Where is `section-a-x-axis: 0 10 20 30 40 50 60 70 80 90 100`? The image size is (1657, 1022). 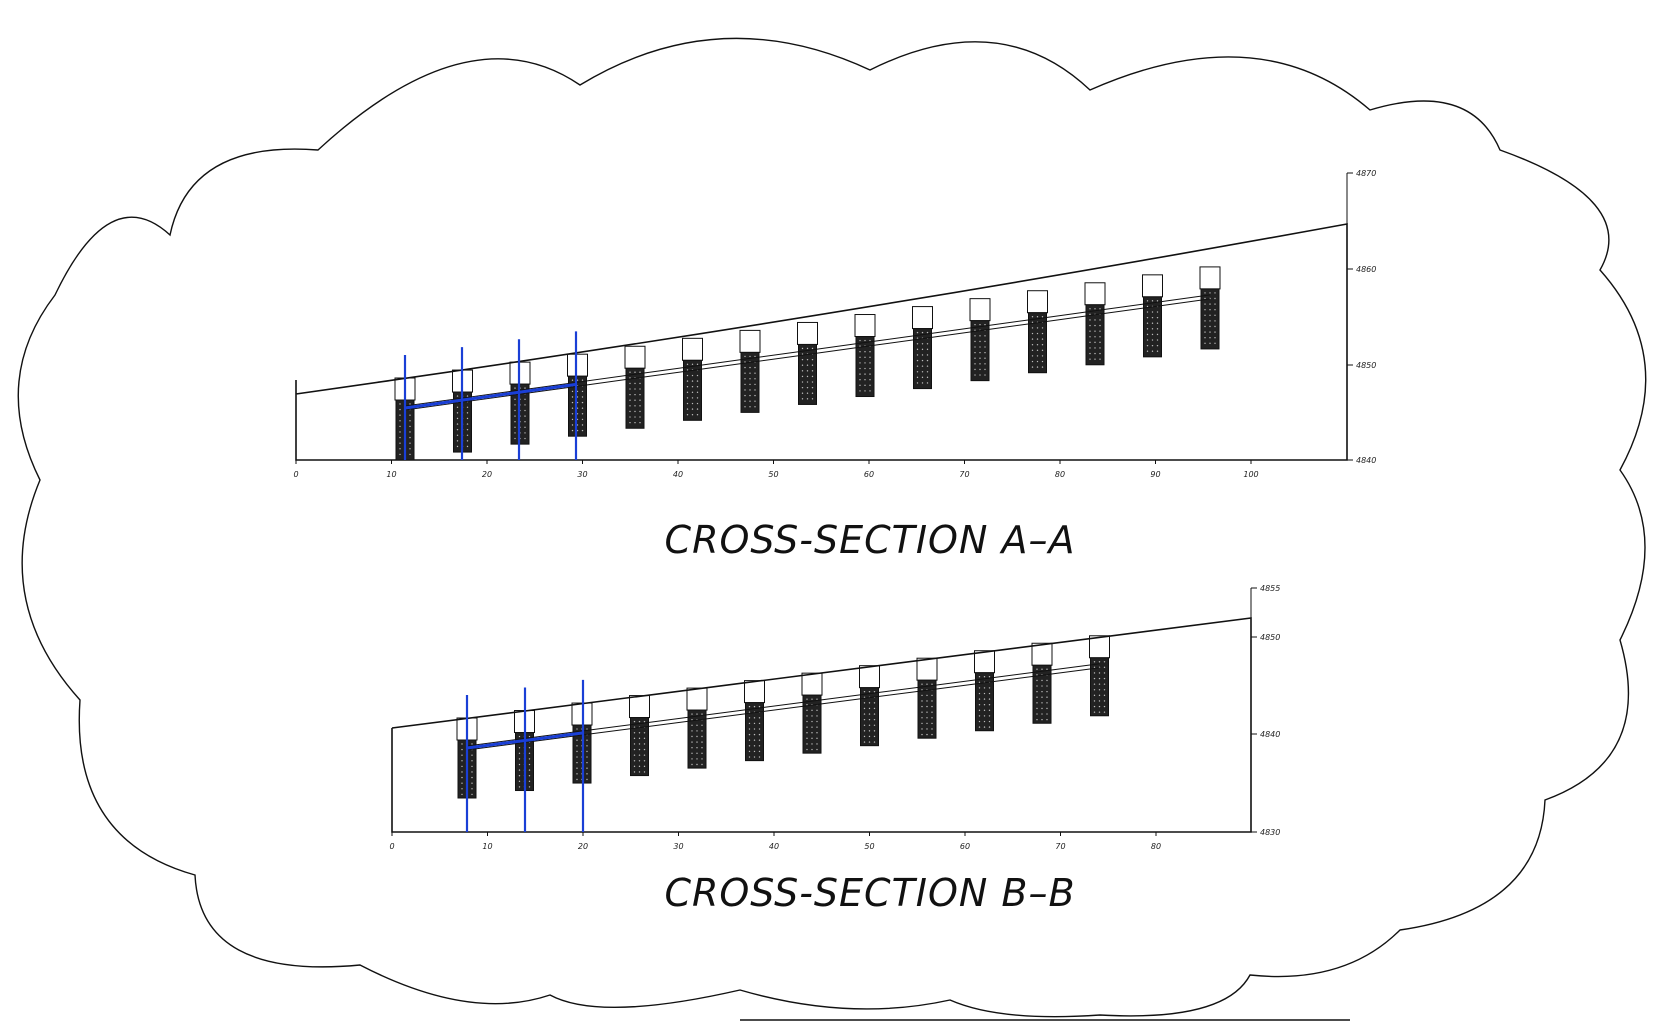
section-a-x-axis: 0 10 20 30 40 50 60 70 80 90 100 is located at coordinates (776, 469).